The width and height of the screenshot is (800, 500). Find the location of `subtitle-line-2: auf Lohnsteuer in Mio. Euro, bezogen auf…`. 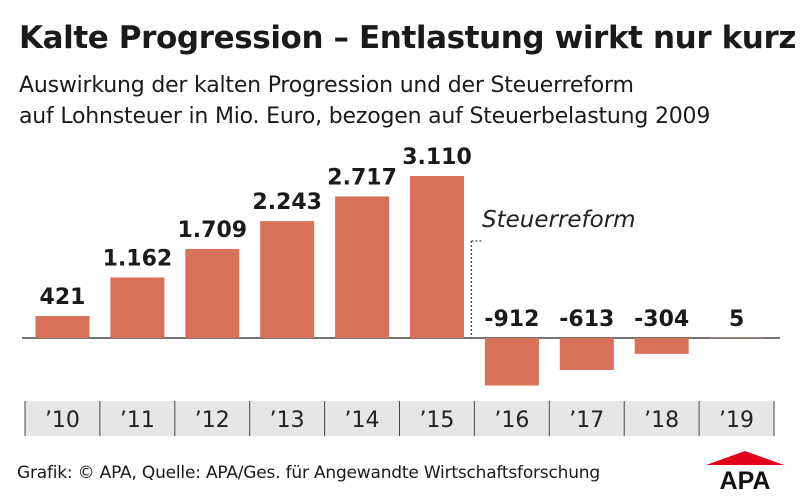

subtitle-line-2: auf Lohnsteuer in Mio. Euro, bezogen auf… is located at coordinates (365, 116).